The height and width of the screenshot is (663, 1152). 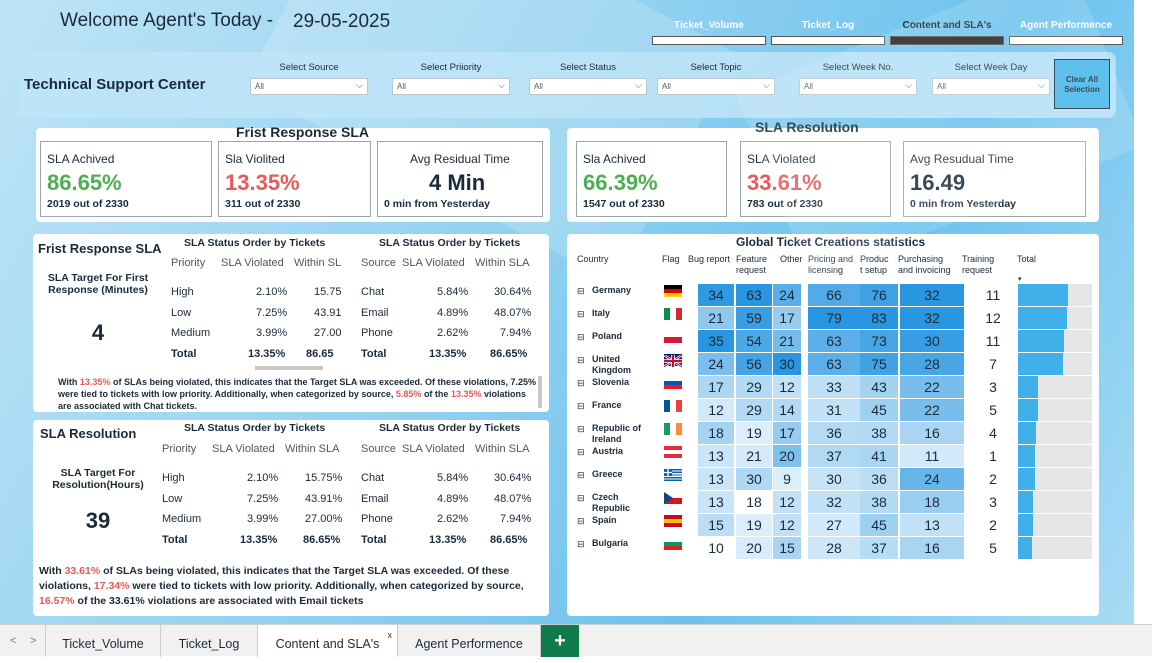 I want to click on clear-all-selection-button: Clear All Selection, so click(x=1082, y=84).